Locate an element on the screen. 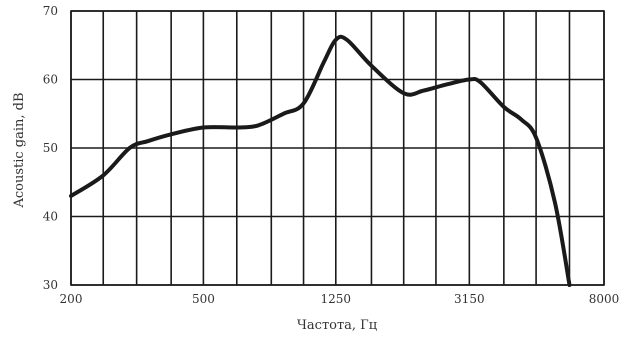 This screenshot has width=635, height=338. x-axis-label: Частота, Гц is located at coordinates (337, 325).